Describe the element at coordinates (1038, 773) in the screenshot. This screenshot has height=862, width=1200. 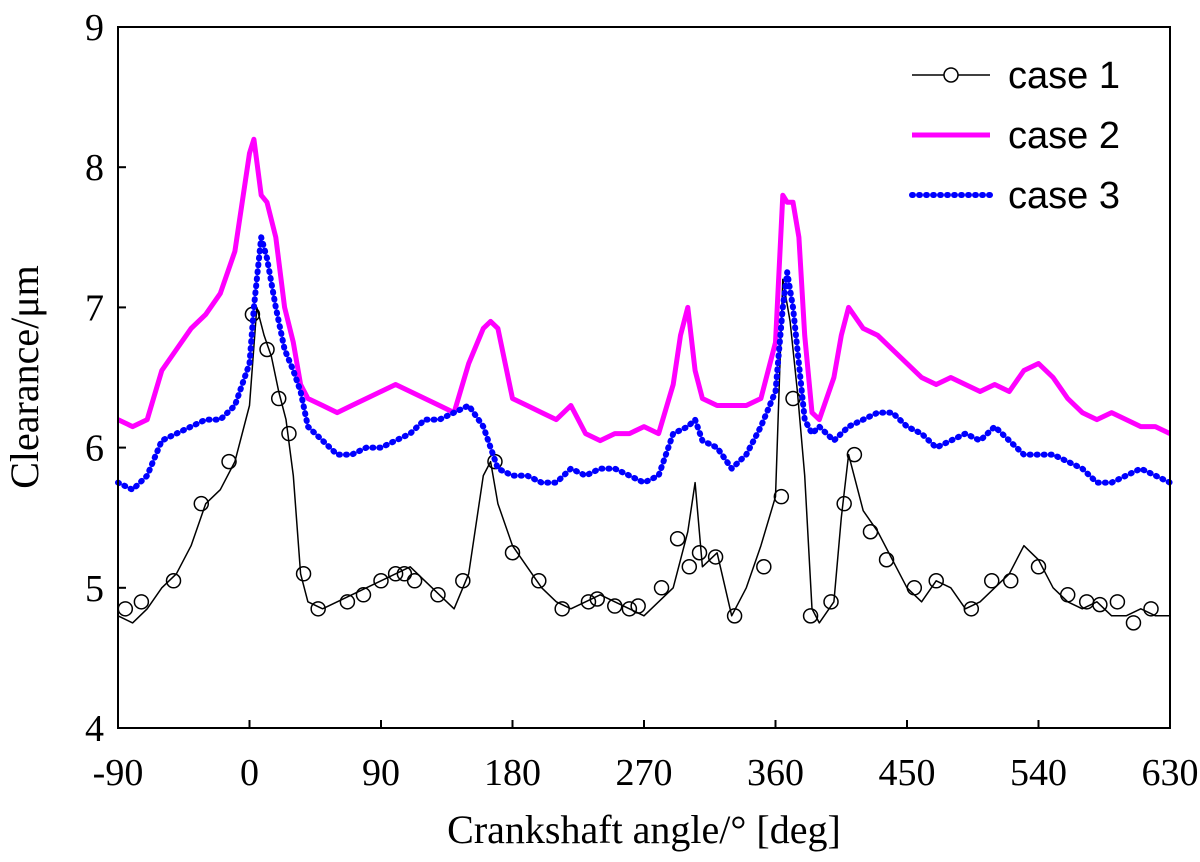
I see `x-tick-label: 540` at that location.